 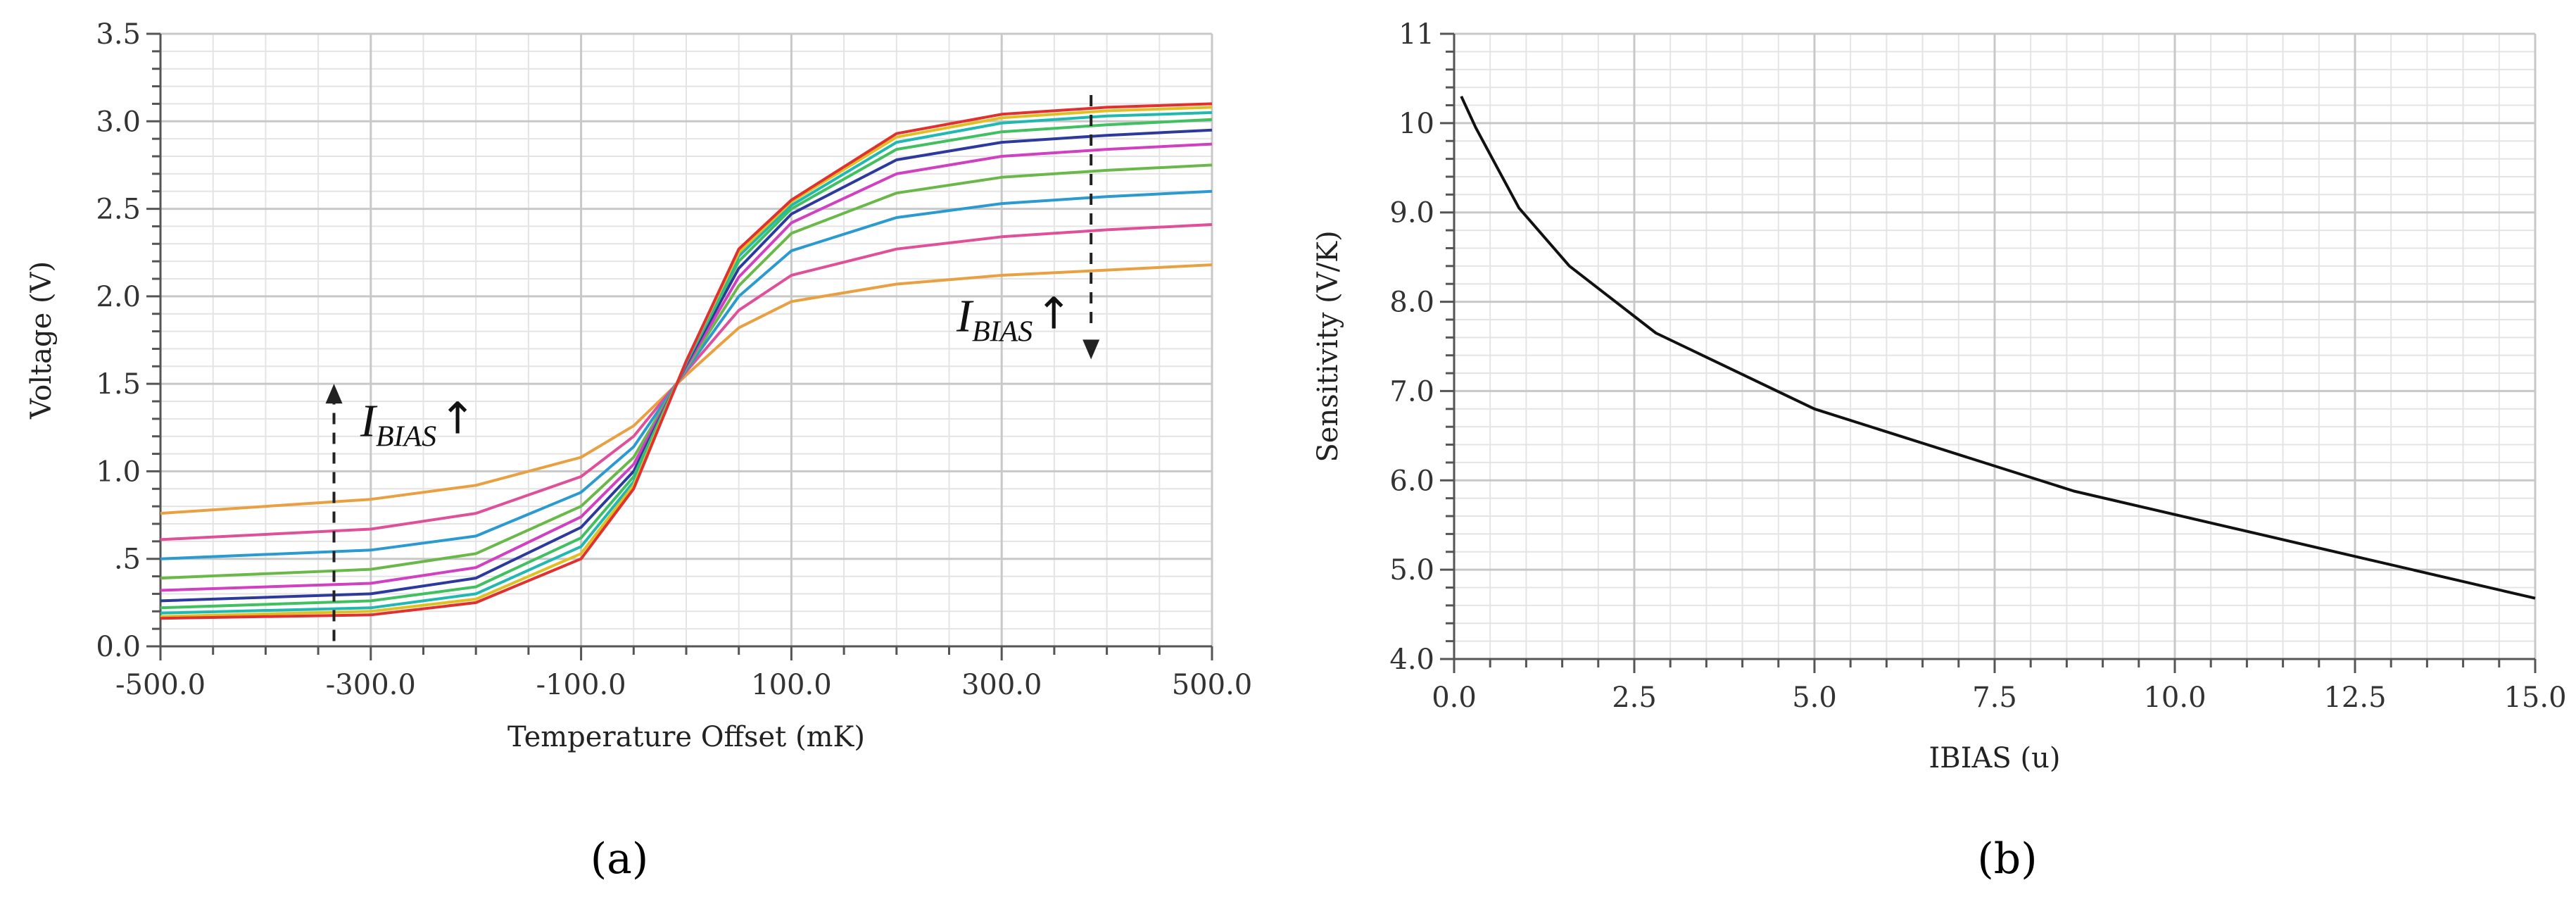 What do you see at coordinates (334, 394) in the screenshot?
I see `ibias-arrow-up-head` at bounding box center [334, 394].